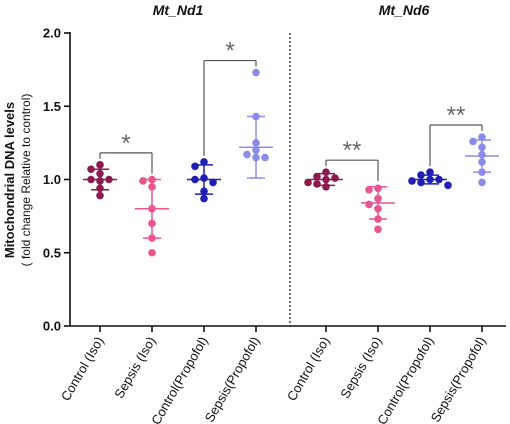  What do you see at coordinates (52, 326) in the screenshot?
I see `y-tick-label: 0.0` at bounding box center [52, 326].